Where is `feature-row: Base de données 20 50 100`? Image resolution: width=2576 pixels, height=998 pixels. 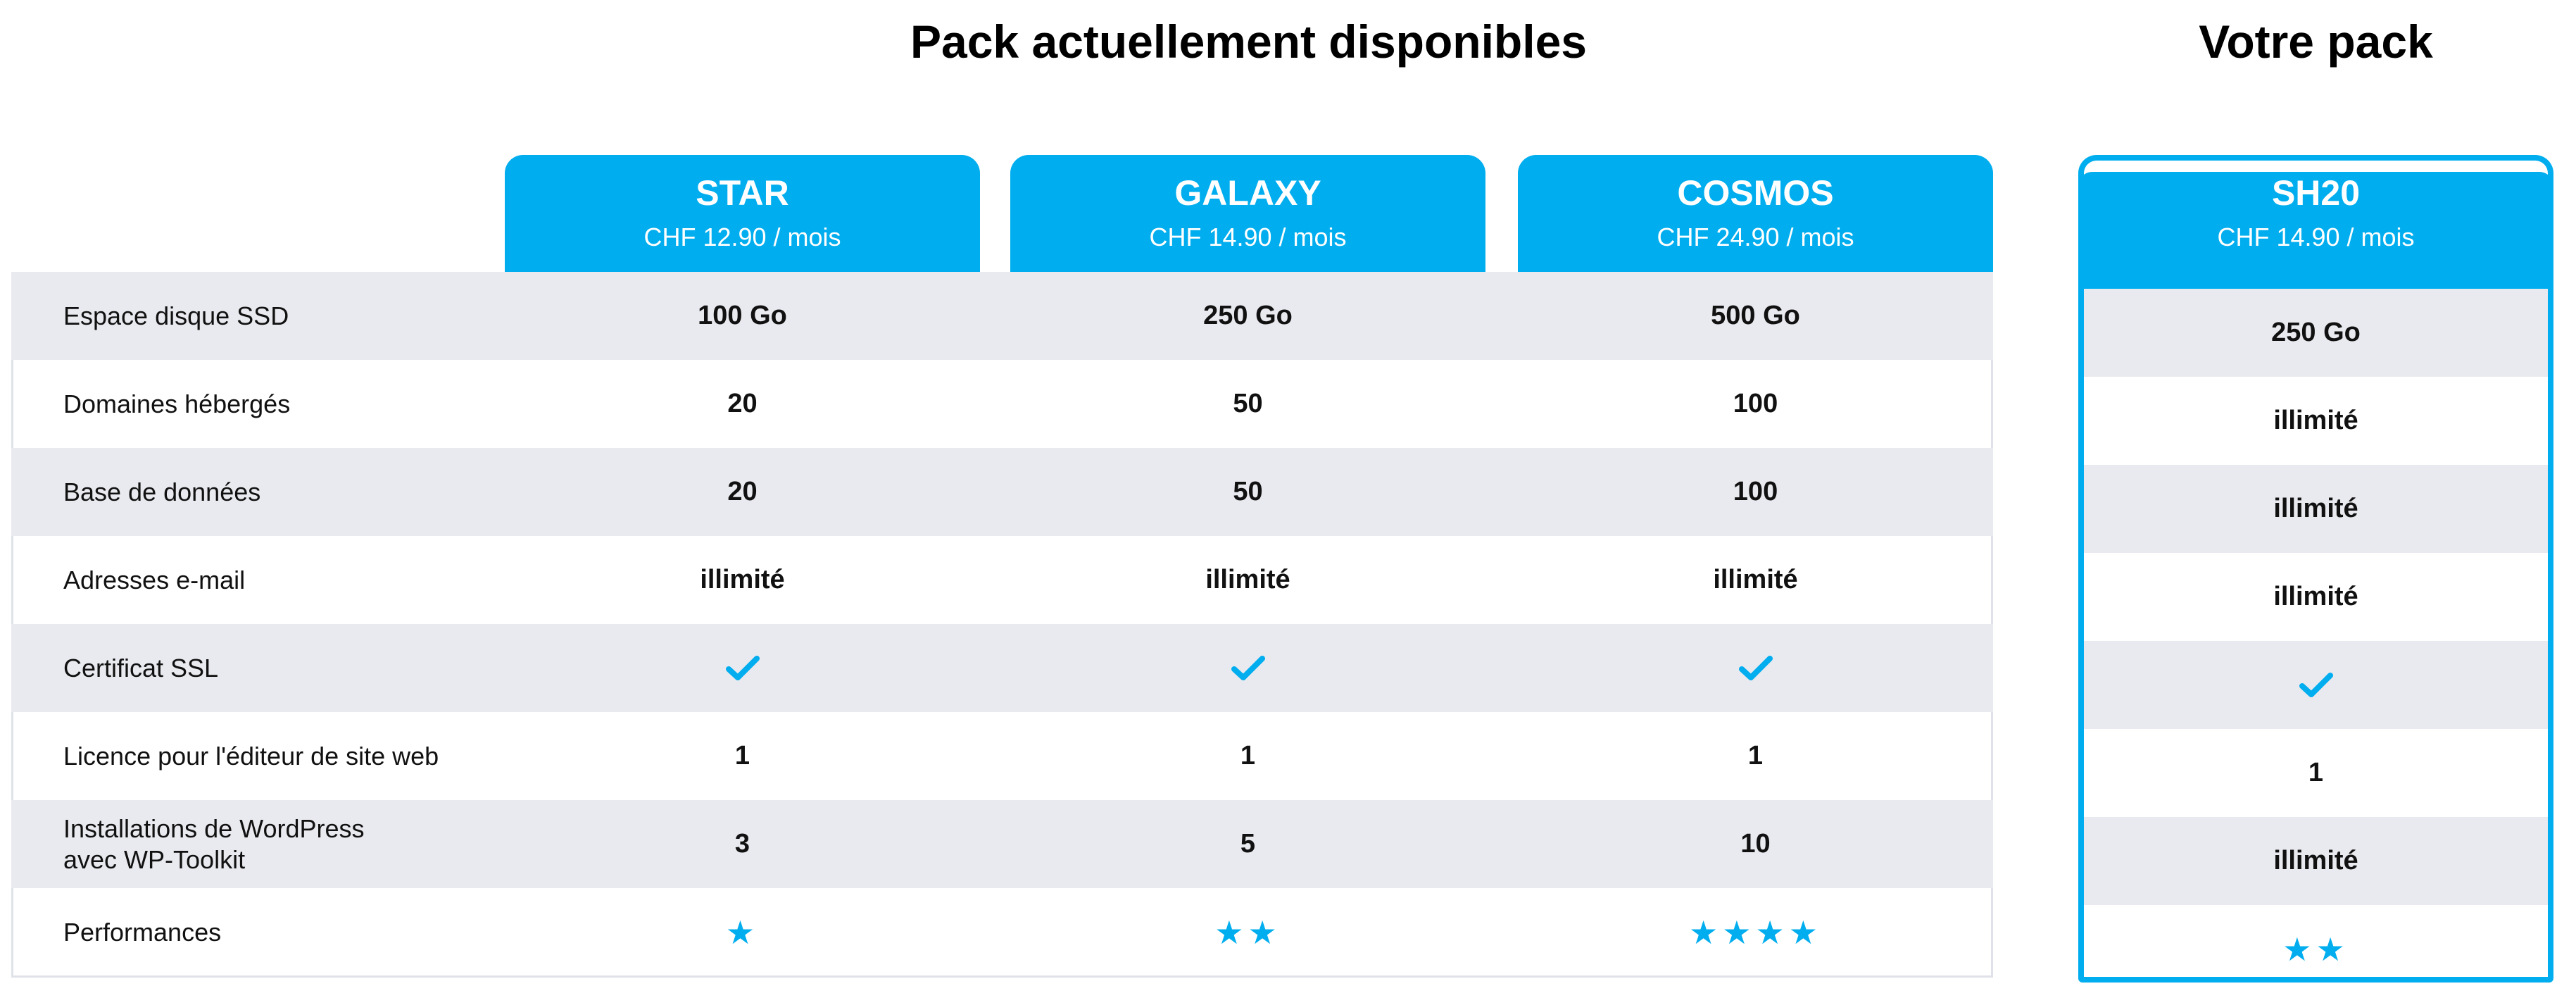 feature-row: Base de données 20 50 100 is located at coordinates (1002, 492).